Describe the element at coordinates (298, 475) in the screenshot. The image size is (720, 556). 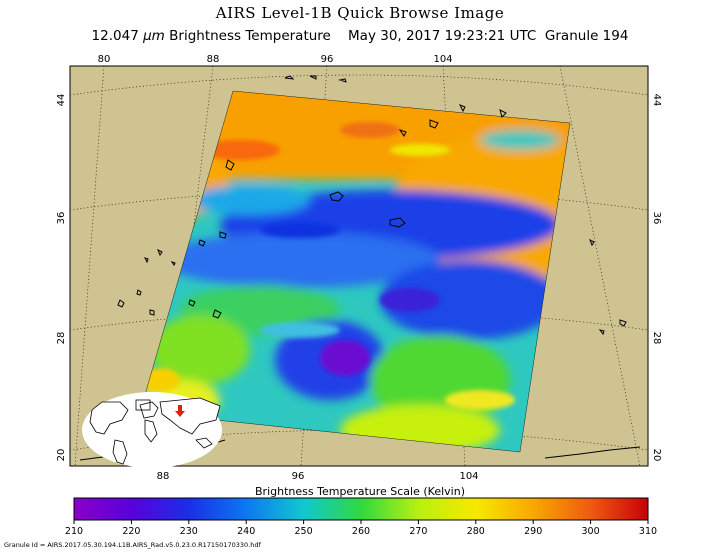
I see `lon-label-bottom-2: 96` at that location.